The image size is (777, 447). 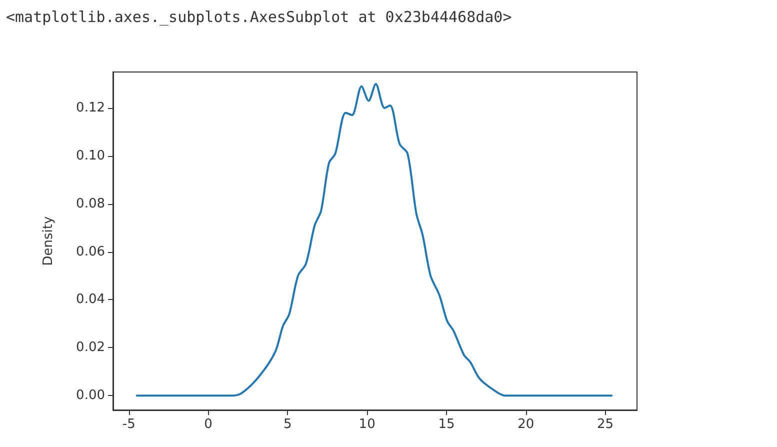 I want to click on text: <matplotlib.axes._subplots.AxesSubplot at 0x23b44468da0>, so click(x=259, y=17).